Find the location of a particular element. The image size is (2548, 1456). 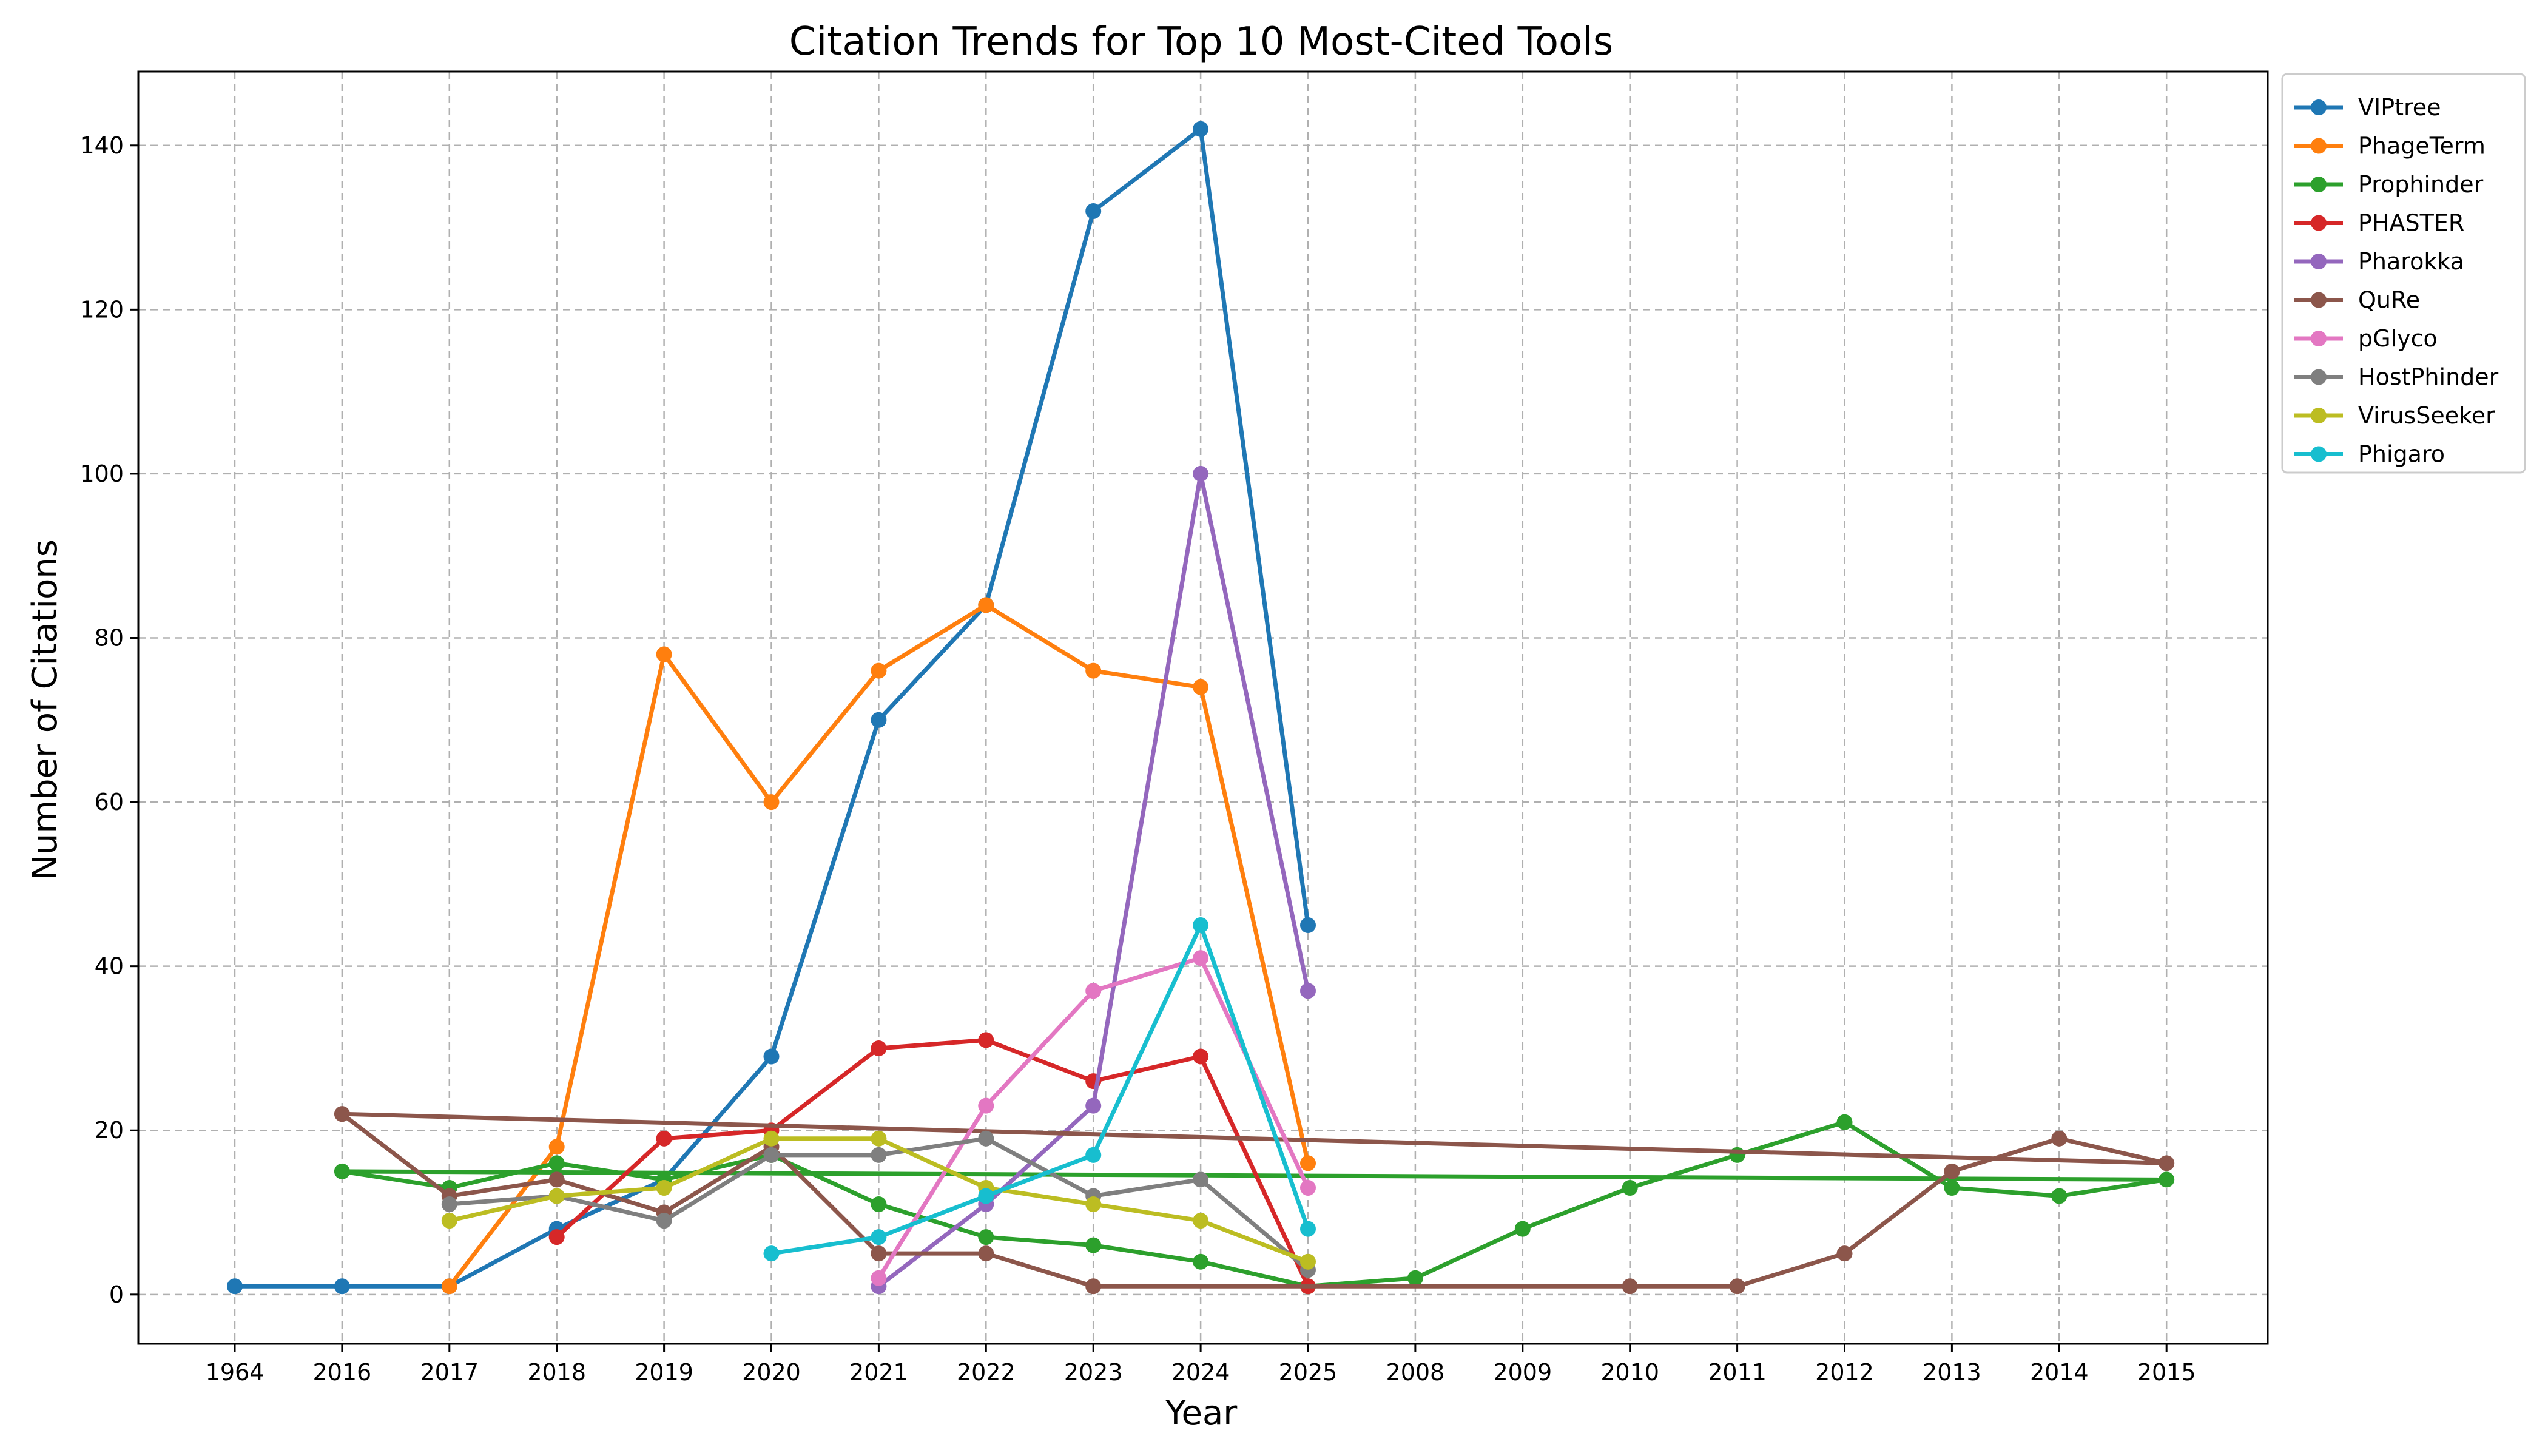

x-tick-label: 2019 is located at coordinates (664, 1372).